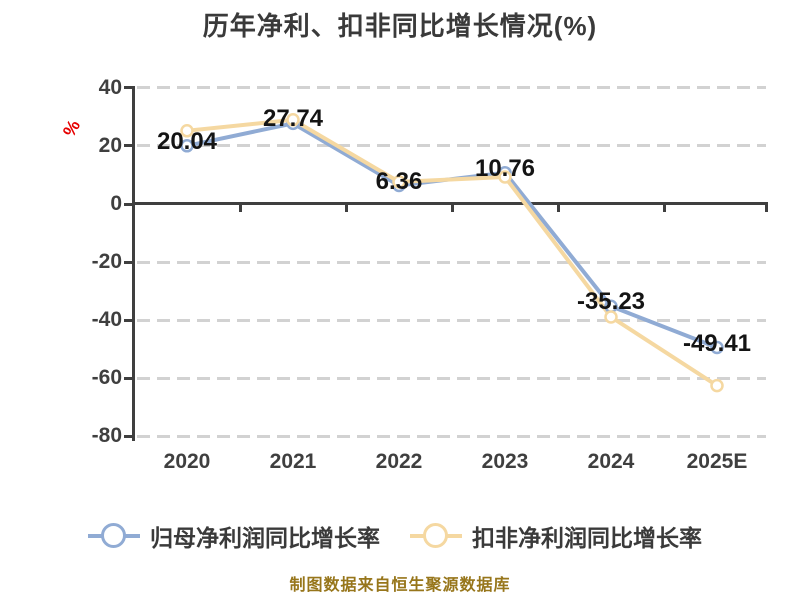  Describe the element at coordinates (128, 436) in the screenshot. I see `y-tick--80` at that location.